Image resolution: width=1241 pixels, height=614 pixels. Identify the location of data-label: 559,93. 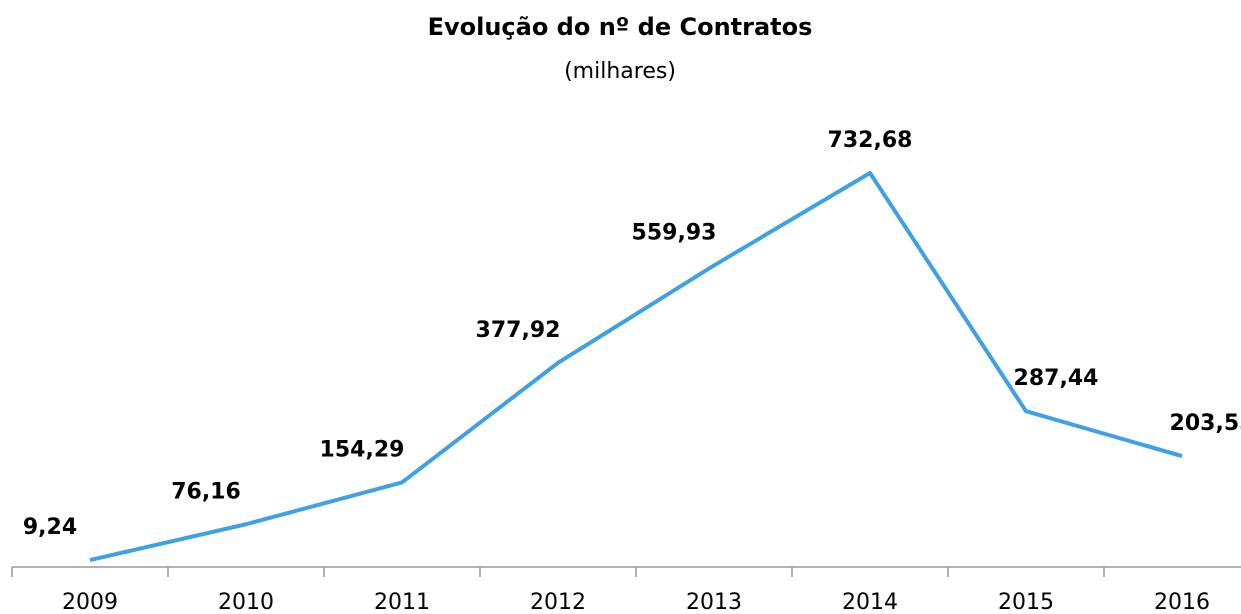
(674, 232).